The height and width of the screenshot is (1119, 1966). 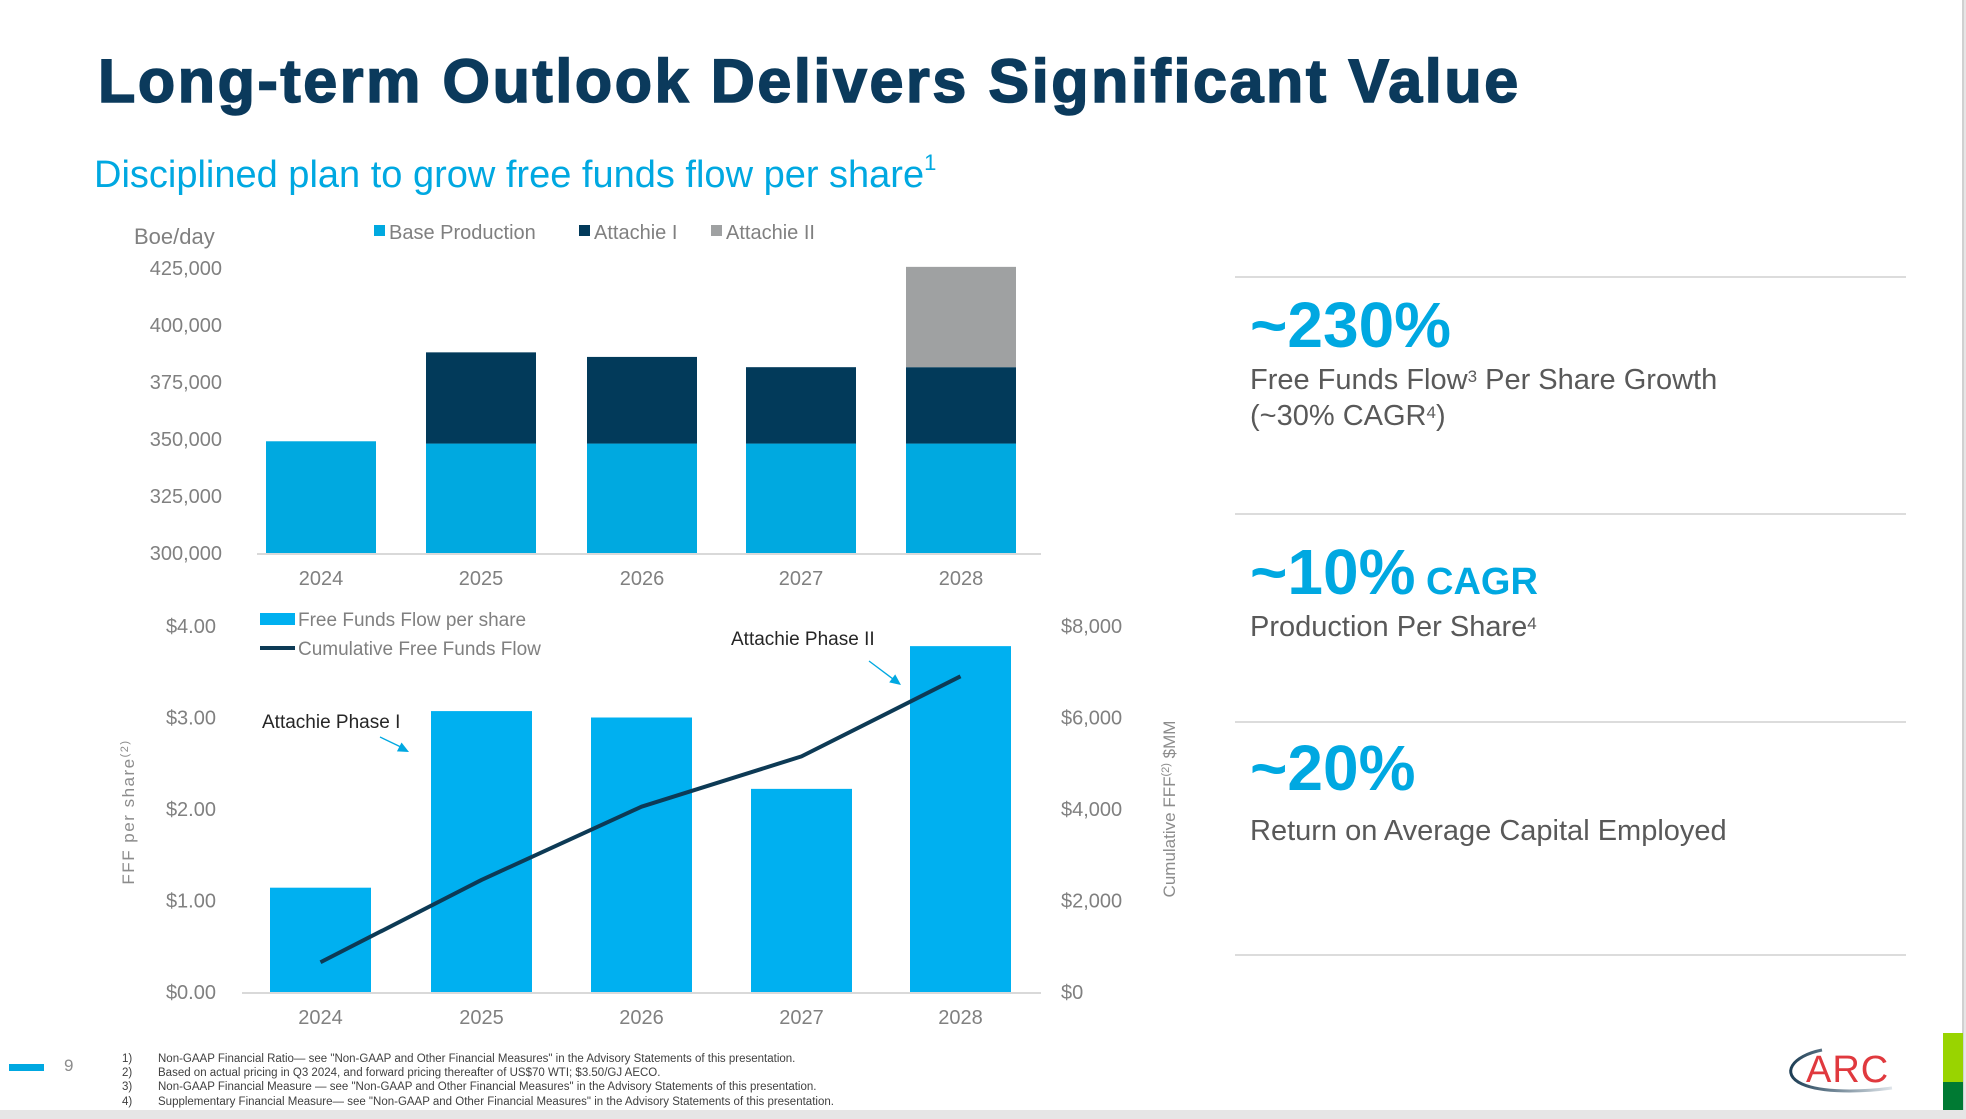 I want to click on highlight-roace-label: Return on Average Capital Employed, so click(x=1488, y=831).